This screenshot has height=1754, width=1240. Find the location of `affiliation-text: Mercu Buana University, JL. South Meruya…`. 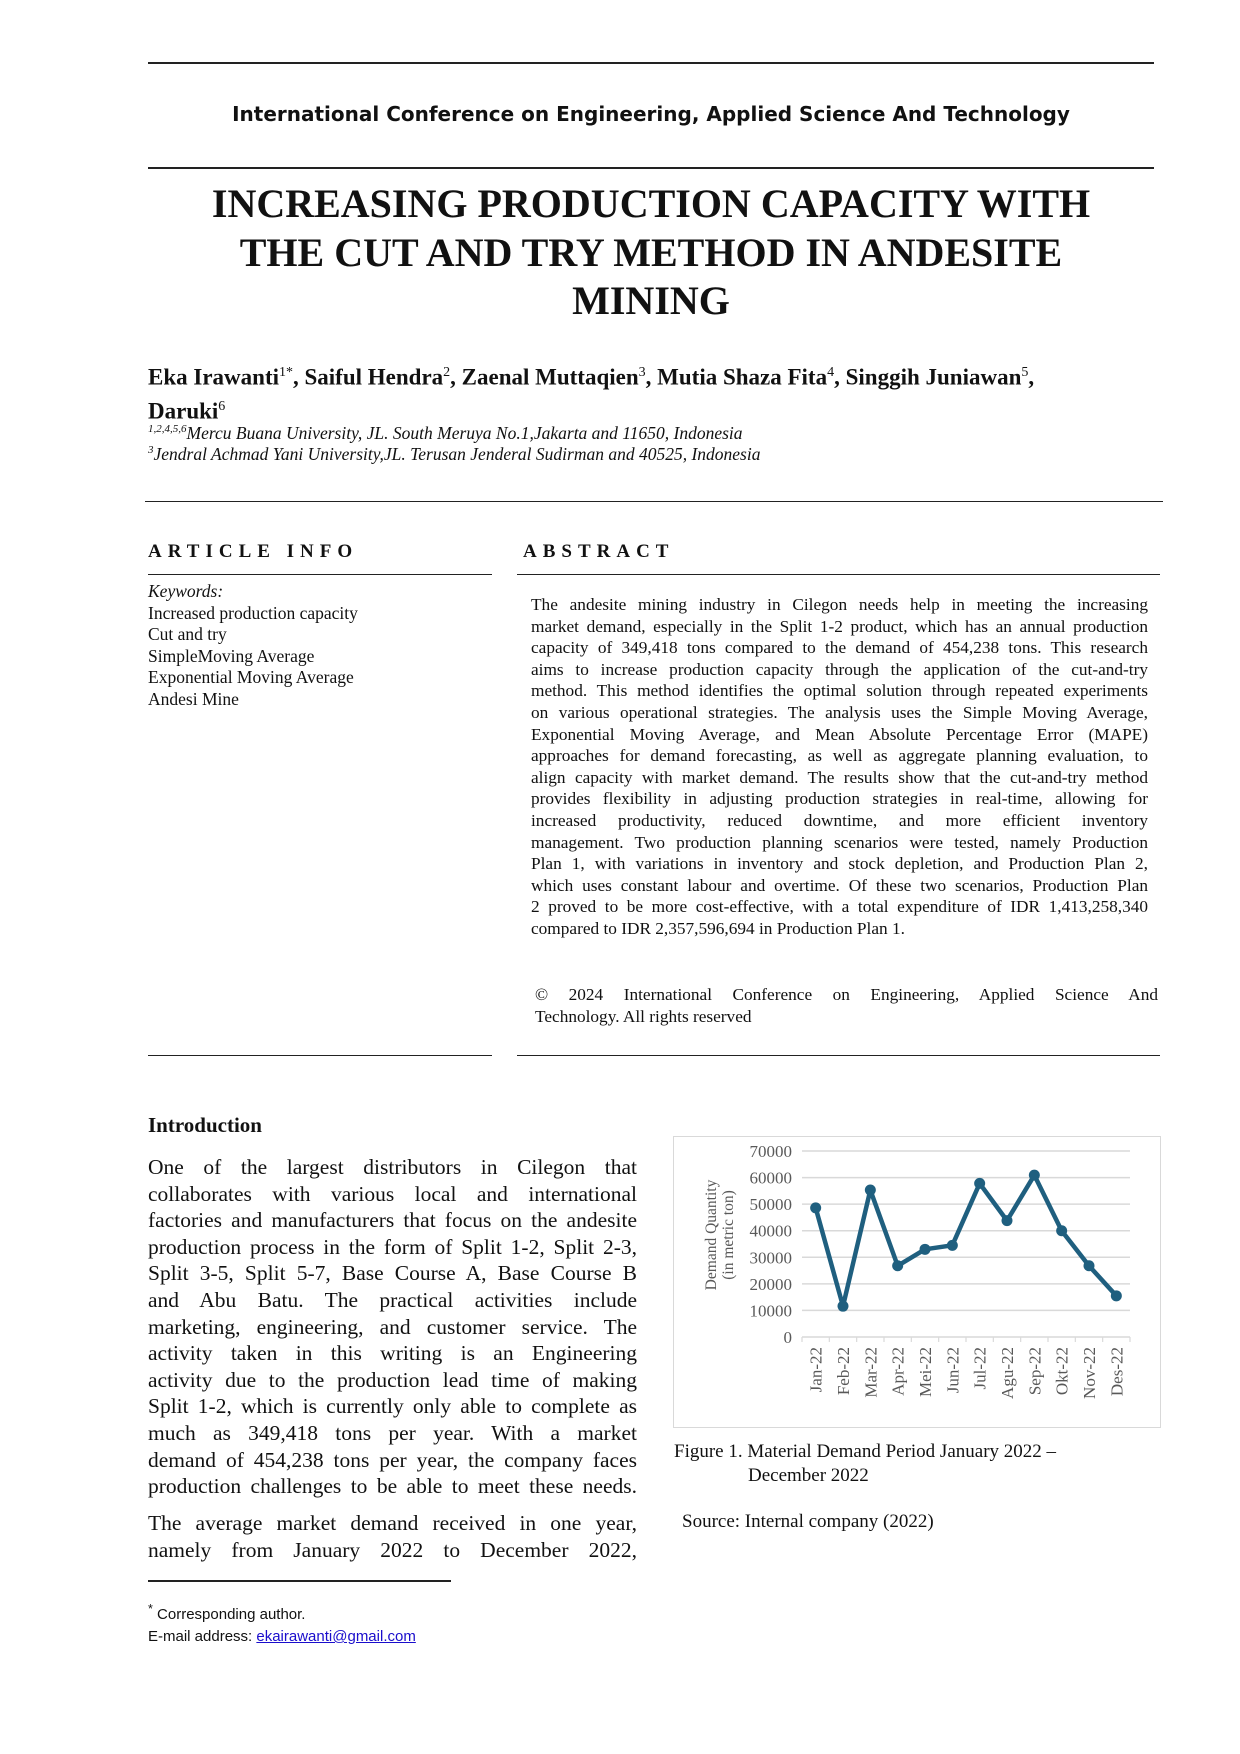

affiliation-text: Mercu Buana University, JL. South Meruya… is located at coordinates (464, 432).